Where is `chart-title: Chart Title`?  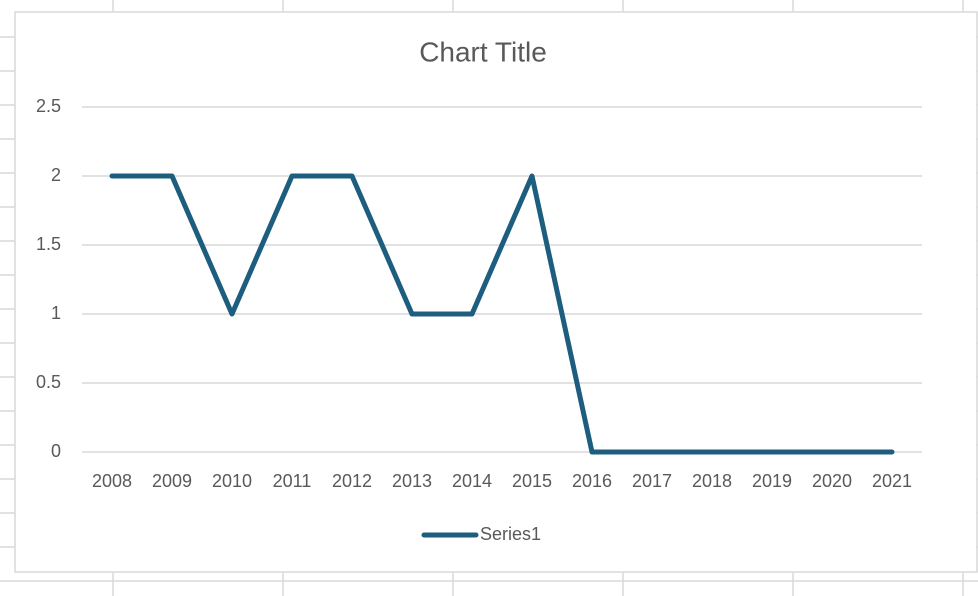
chart-title: Chart Title is located at coordinates (483, 51).